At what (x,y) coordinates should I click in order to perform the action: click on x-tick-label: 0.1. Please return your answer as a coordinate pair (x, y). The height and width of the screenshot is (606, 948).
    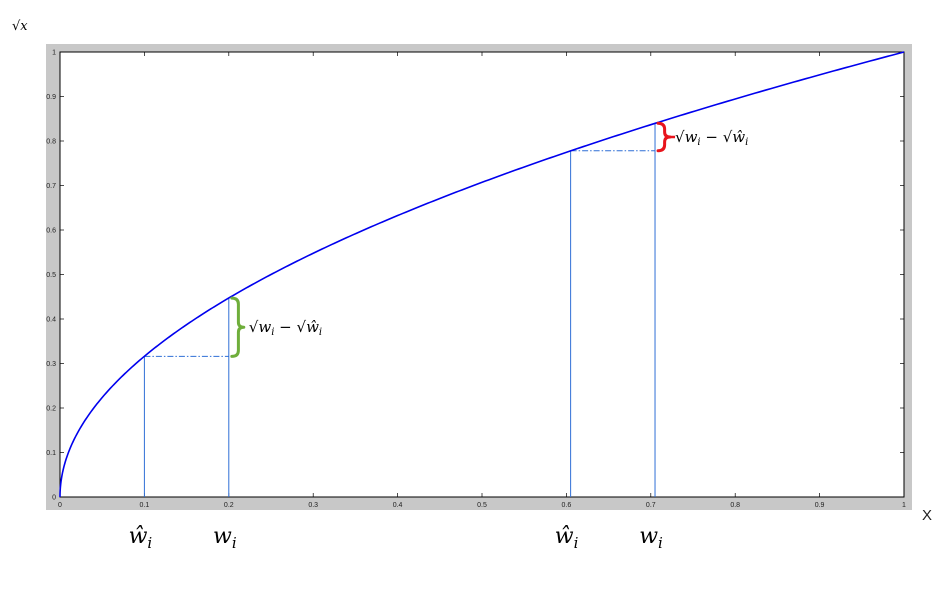
    Looking at the image, I should click on (145, 505).